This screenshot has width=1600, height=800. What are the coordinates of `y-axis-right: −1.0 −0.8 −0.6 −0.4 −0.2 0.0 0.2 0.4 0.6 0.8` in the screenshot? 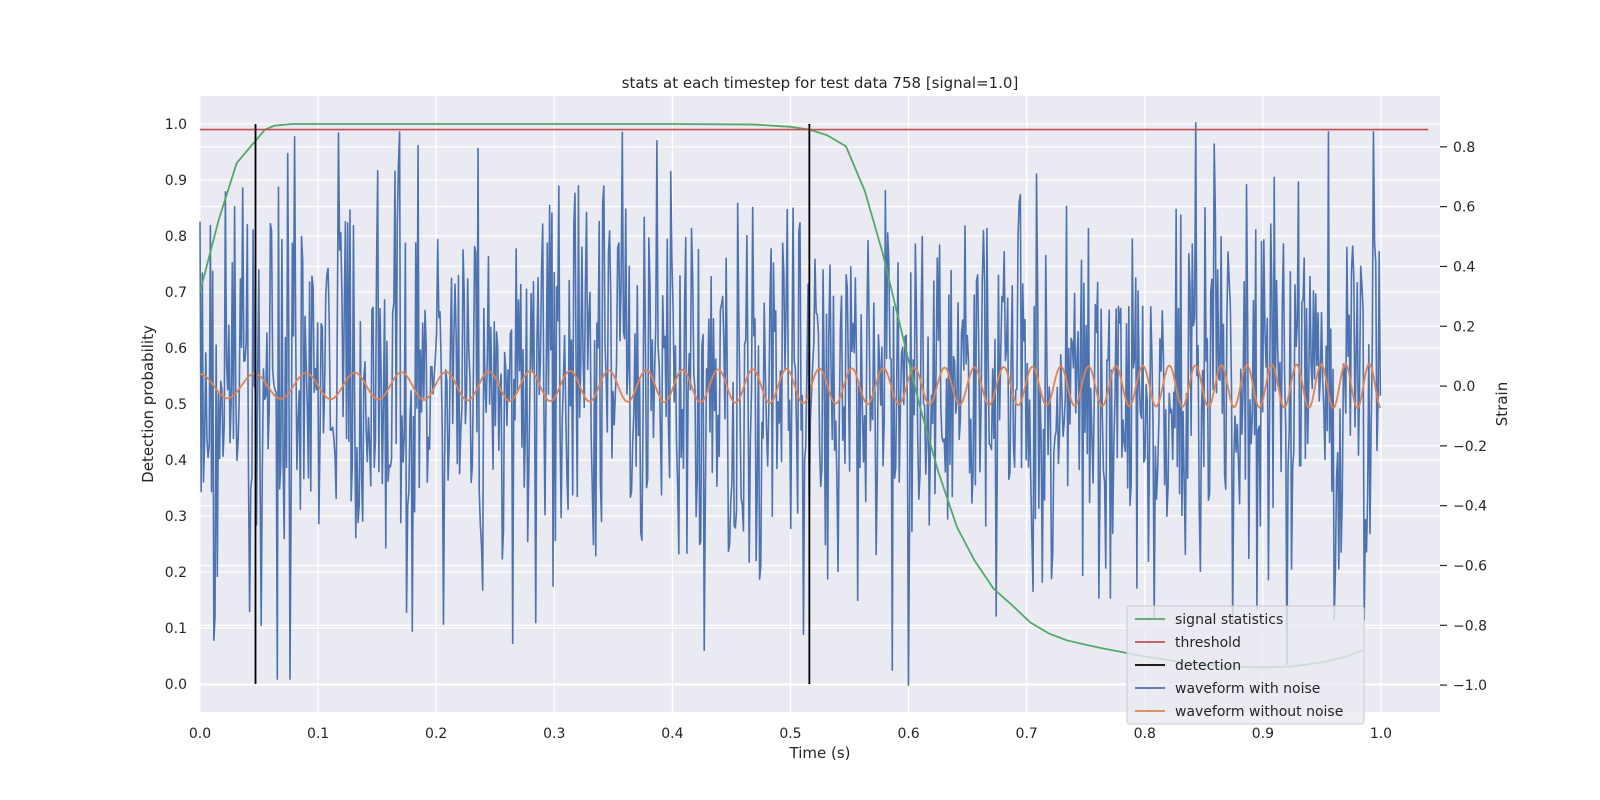 It's located at (1463, 417).